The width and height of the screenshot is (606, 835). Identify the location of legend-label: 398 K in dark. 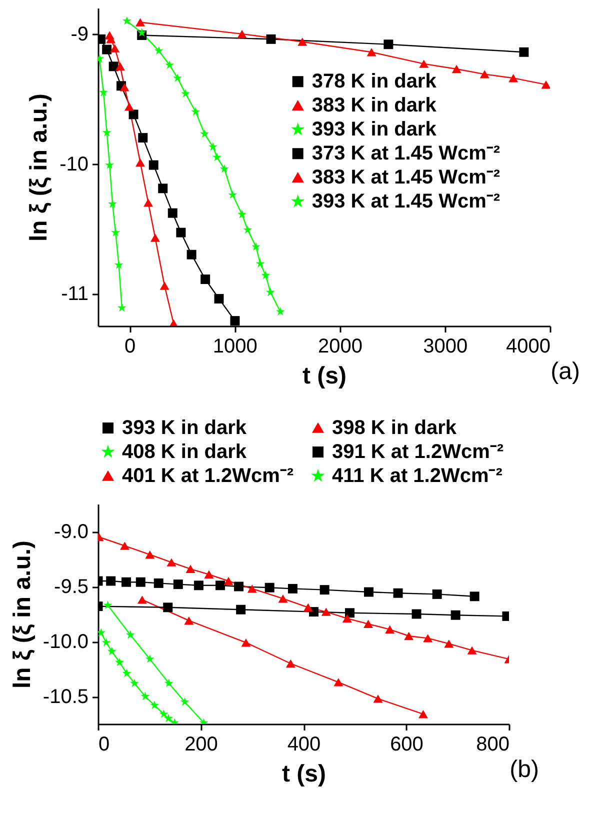
(395, 428).